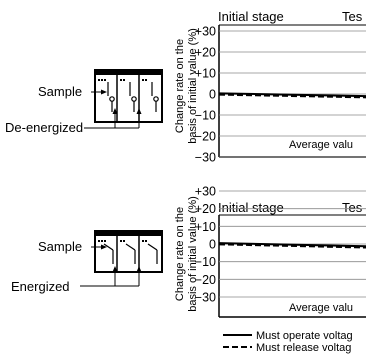 This screenshot has width=366, height=358. I want to click on state-label: De-energized, so click(44, 127).